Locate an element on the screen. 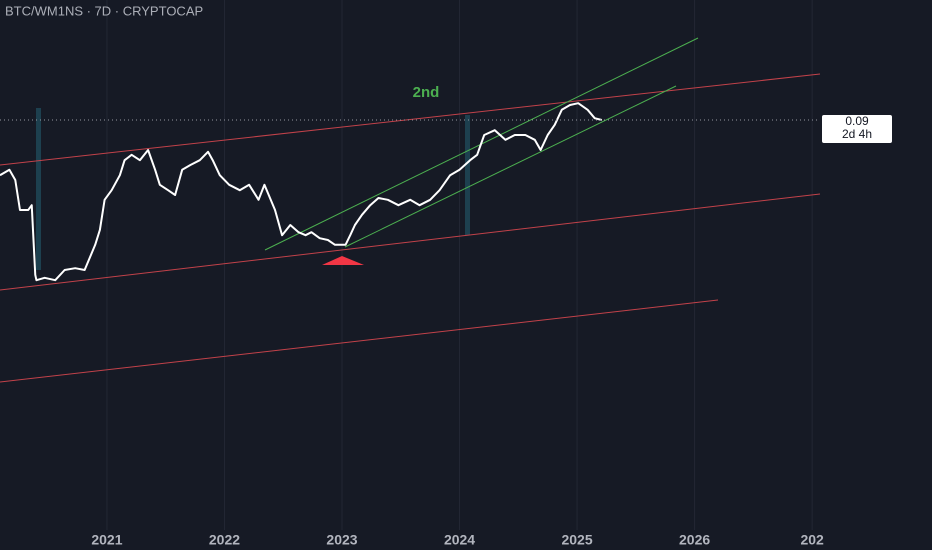 The width and height of the screenshot is (932, 550). x-tick-label: 2022 is located at coordinates (224, 540).